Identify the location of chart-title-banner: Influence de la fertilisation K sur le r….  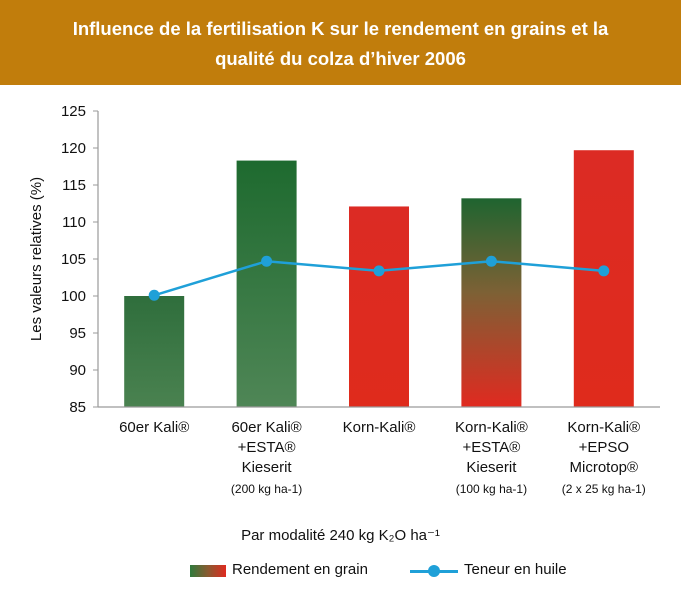
(340, 42).